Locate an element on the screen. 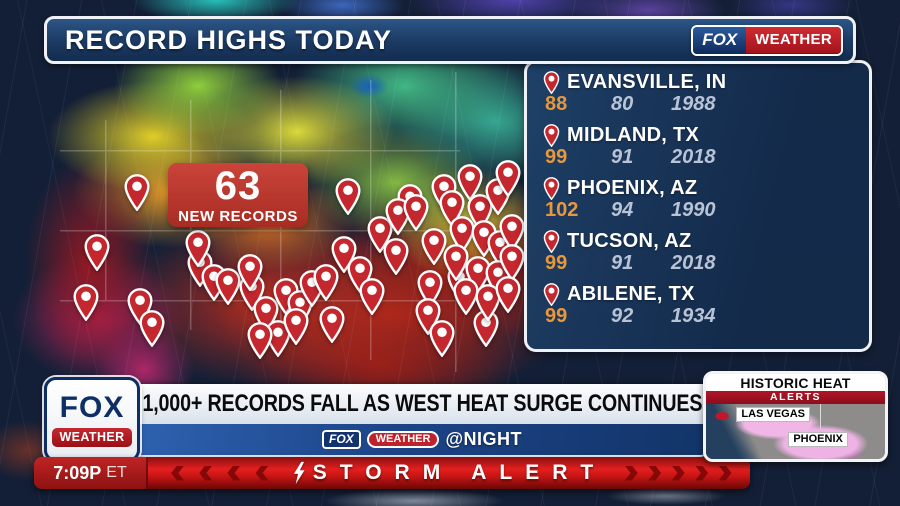  new-records-count: 63 is located at coordinates (238, 185).